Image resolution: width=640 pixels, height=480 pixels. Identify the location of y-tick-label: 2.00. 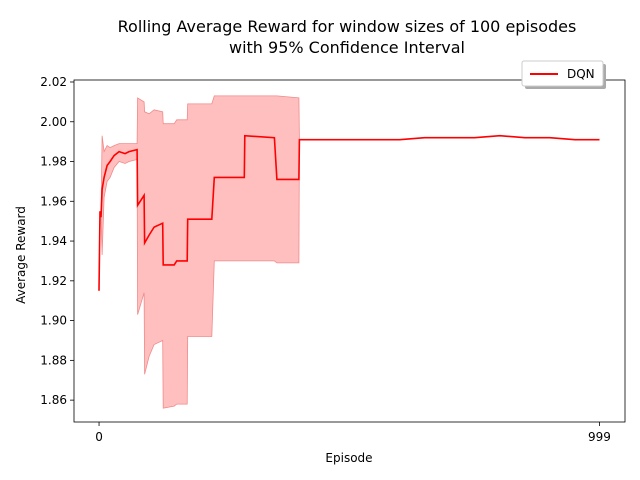
(53, 122).